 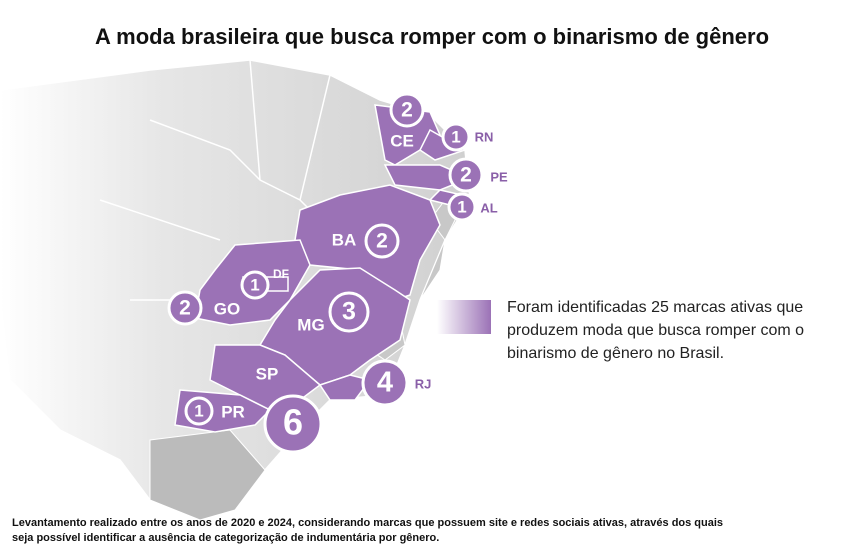 What do you see at coordinates (344, 239) in the screenshot?
I see `state-label: BA` at bounding box center [344, 239].